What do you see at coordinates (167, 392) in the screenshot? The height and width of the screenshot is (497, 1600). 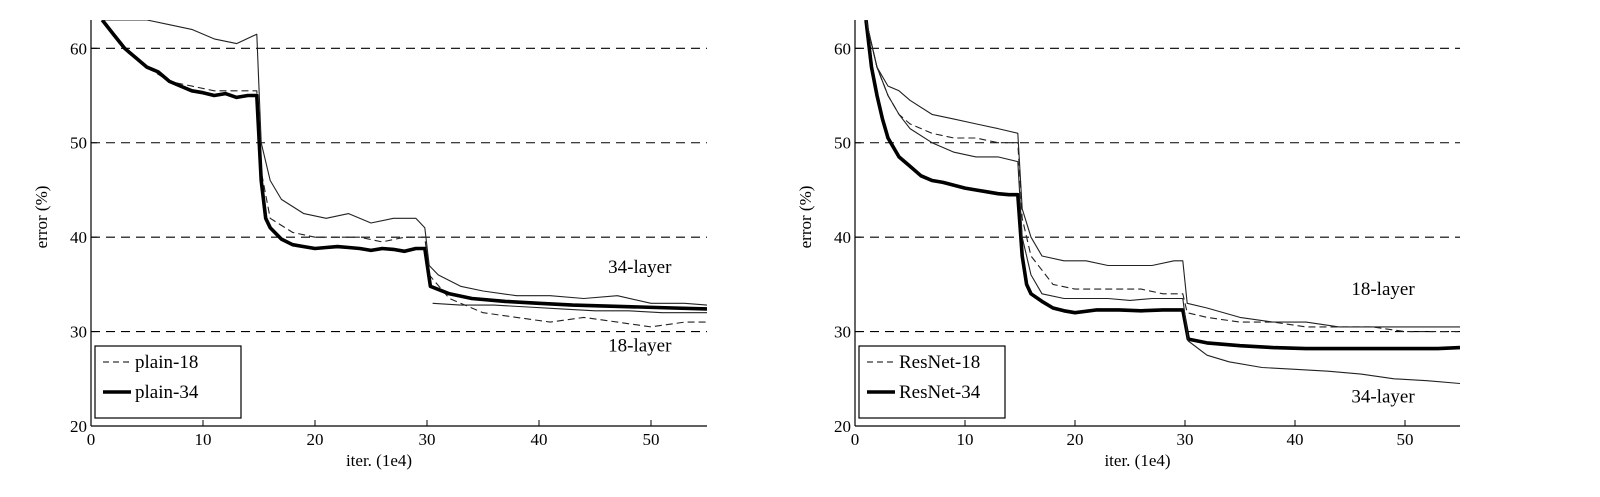 I see `legend-entry: plain-34` at bounding box center [167, 392].